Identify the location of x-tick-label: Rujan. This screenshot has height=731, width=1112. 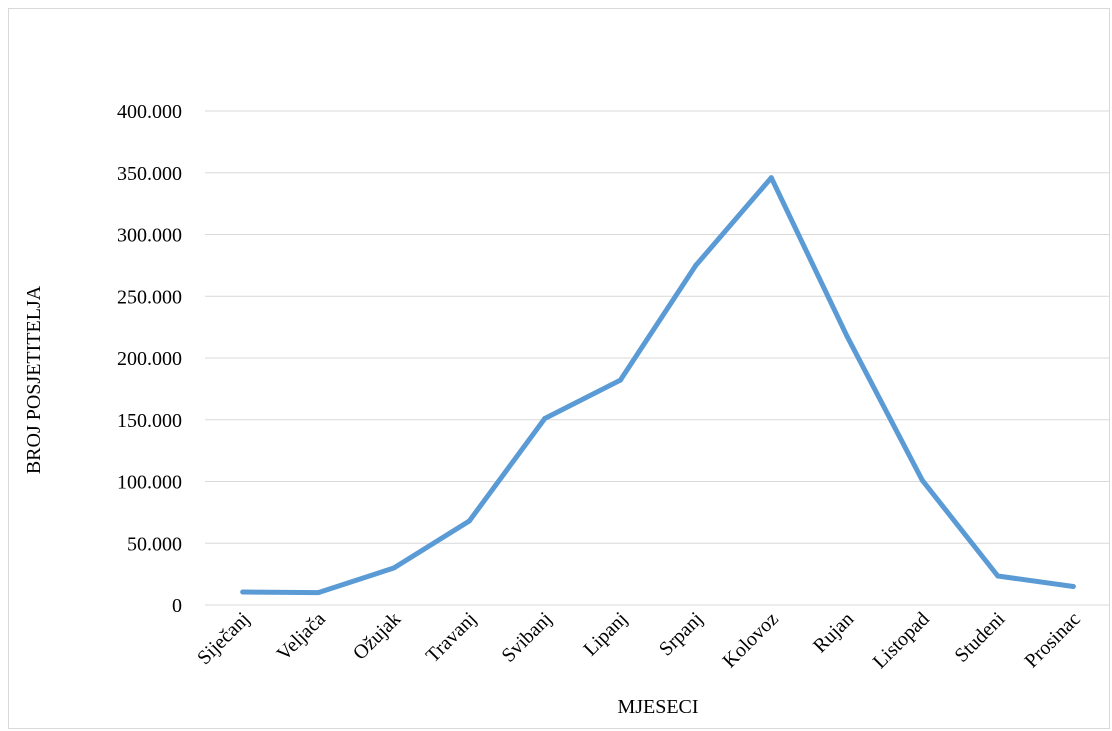
(833, 632).